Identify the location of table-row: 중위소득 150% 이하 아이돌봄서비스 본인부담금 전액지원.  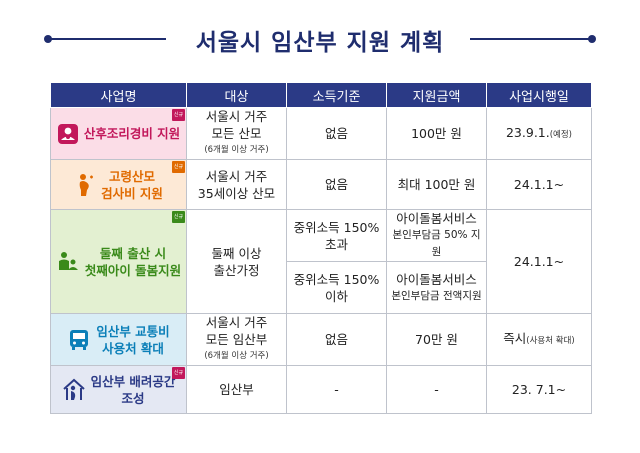
(321, 287).